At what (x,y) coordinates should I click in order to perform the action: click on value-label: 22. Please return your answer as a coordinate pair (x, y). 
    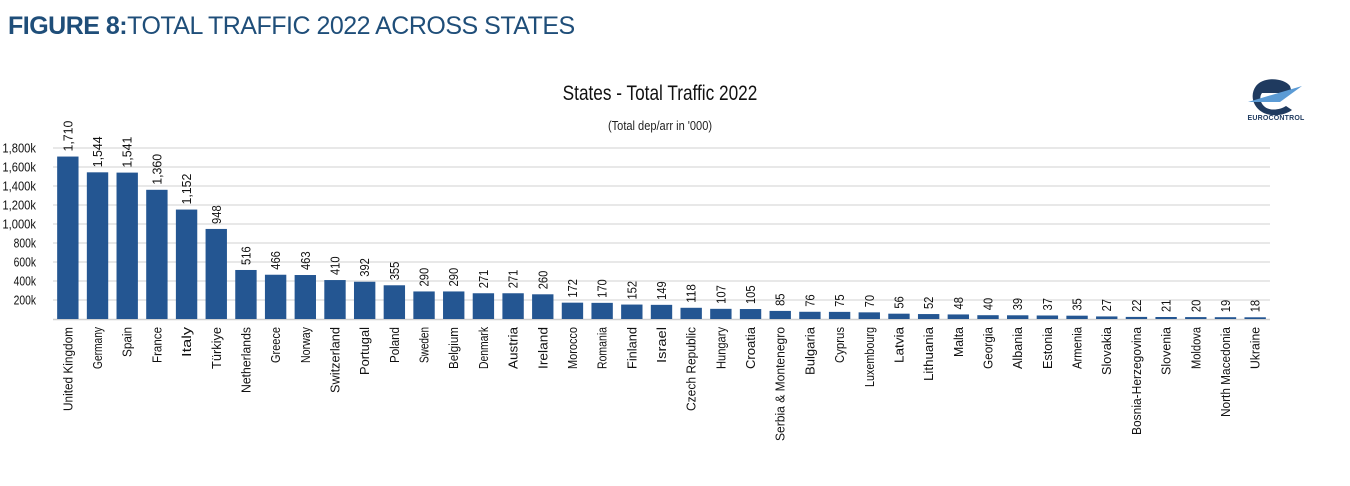
    Looking at the image, I should click on (1137, 305).